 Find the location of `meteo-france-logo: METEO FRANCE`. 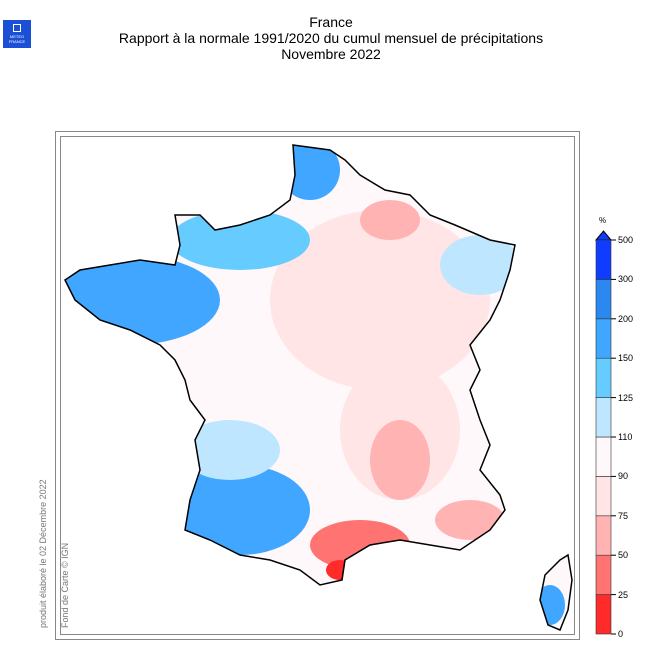

meteo-france-logo: METEO FRANCE is located at coordinates (17, 34).